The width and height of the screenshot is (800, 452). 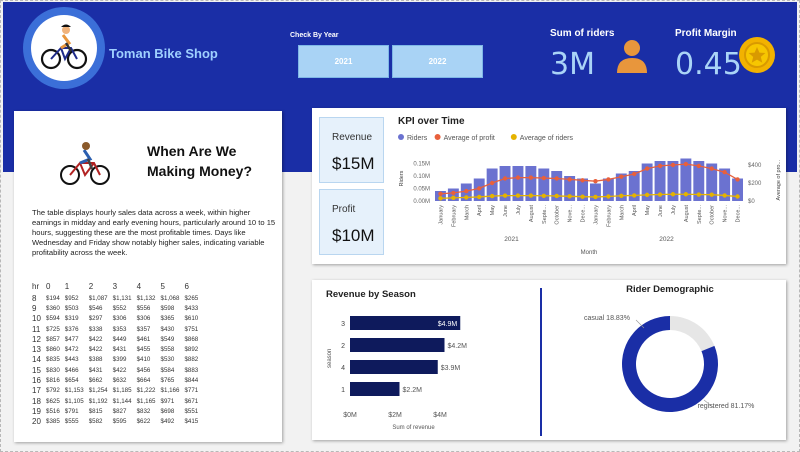 What do you see at coordinates (421, 202) in the screenshot?
I see `y-tick-label: 0.00M` at bounding box center [421, 202].